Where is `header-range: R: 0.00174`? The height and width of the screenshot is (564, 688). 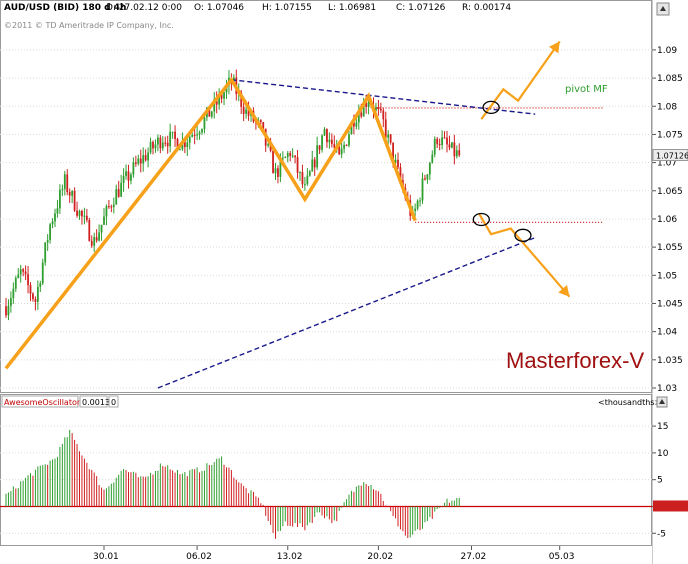 header-range: R: 0.00174 is located at coordinates (486, 8).